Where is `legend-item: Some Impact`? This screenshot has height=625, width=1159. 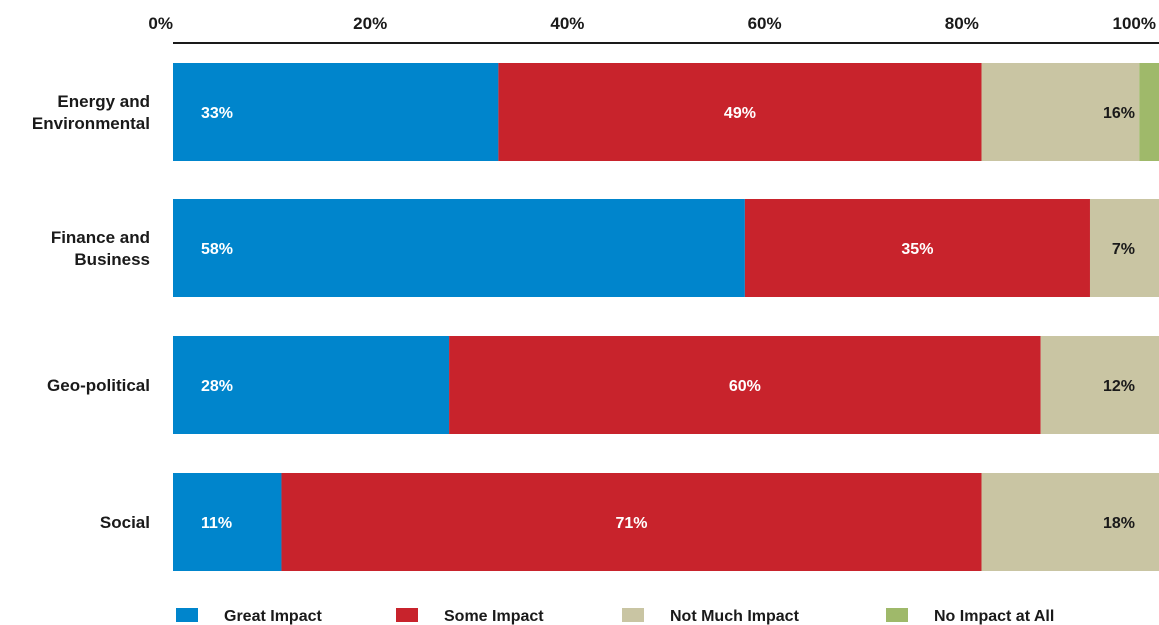 legend-item: Some Impact is located at coordinates (470, 616).